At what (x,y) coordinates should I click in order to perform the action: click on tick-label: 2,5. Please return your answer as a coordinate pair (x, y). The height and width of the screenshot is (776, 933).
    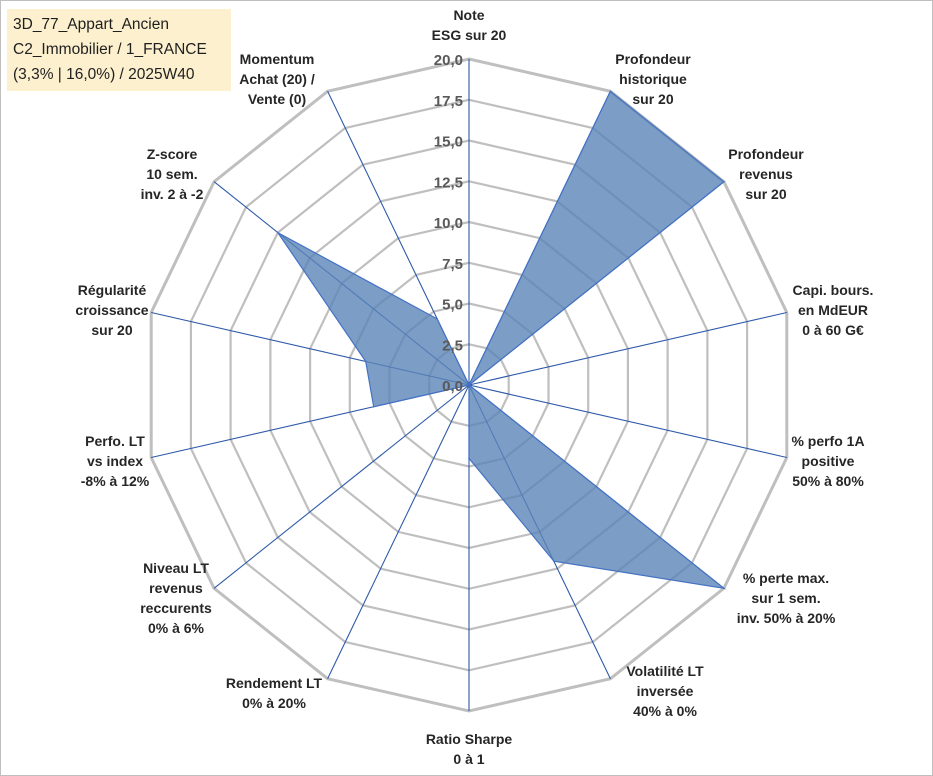
    Looking at the image, I should click on (452, 345).